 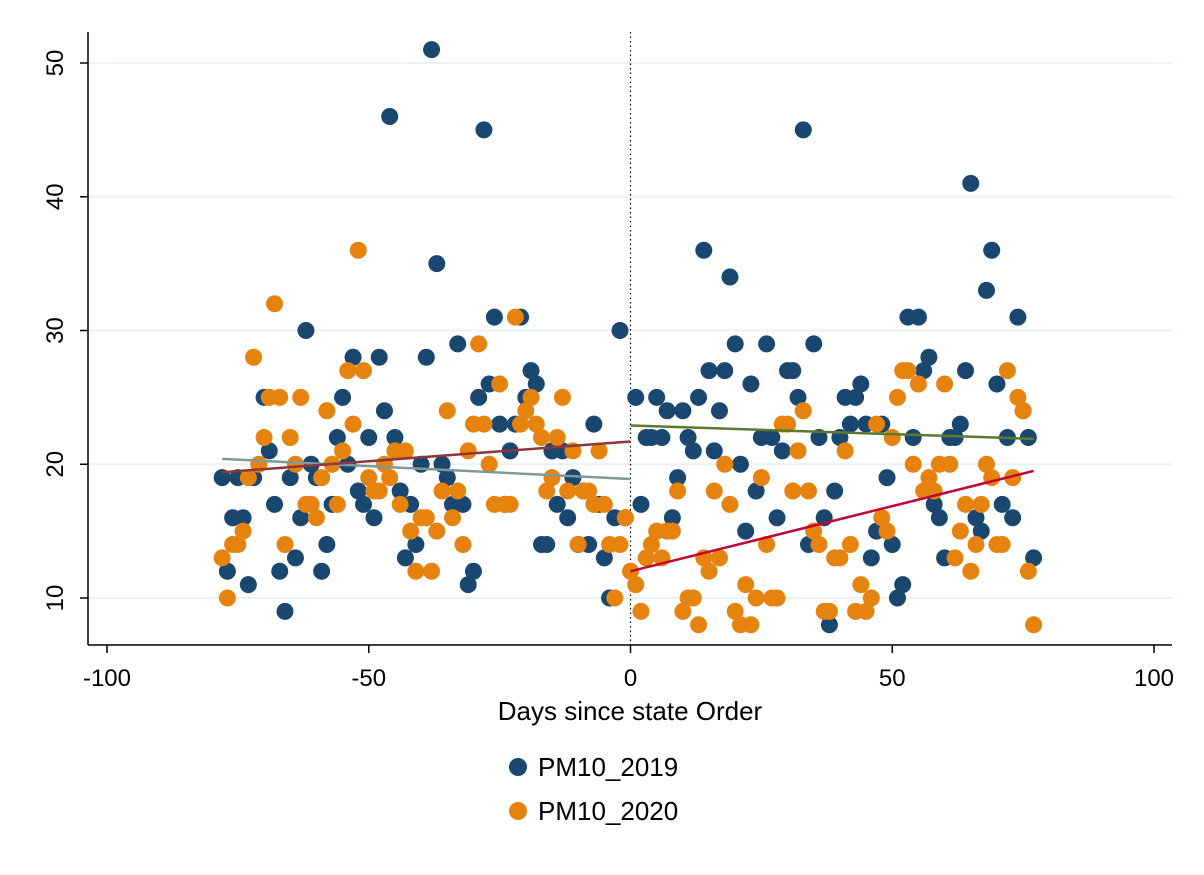 What do you see at coordinates (55, 196) in the screenshot?
I see `y-tick-label: 40` at bounding box center [55, 196].